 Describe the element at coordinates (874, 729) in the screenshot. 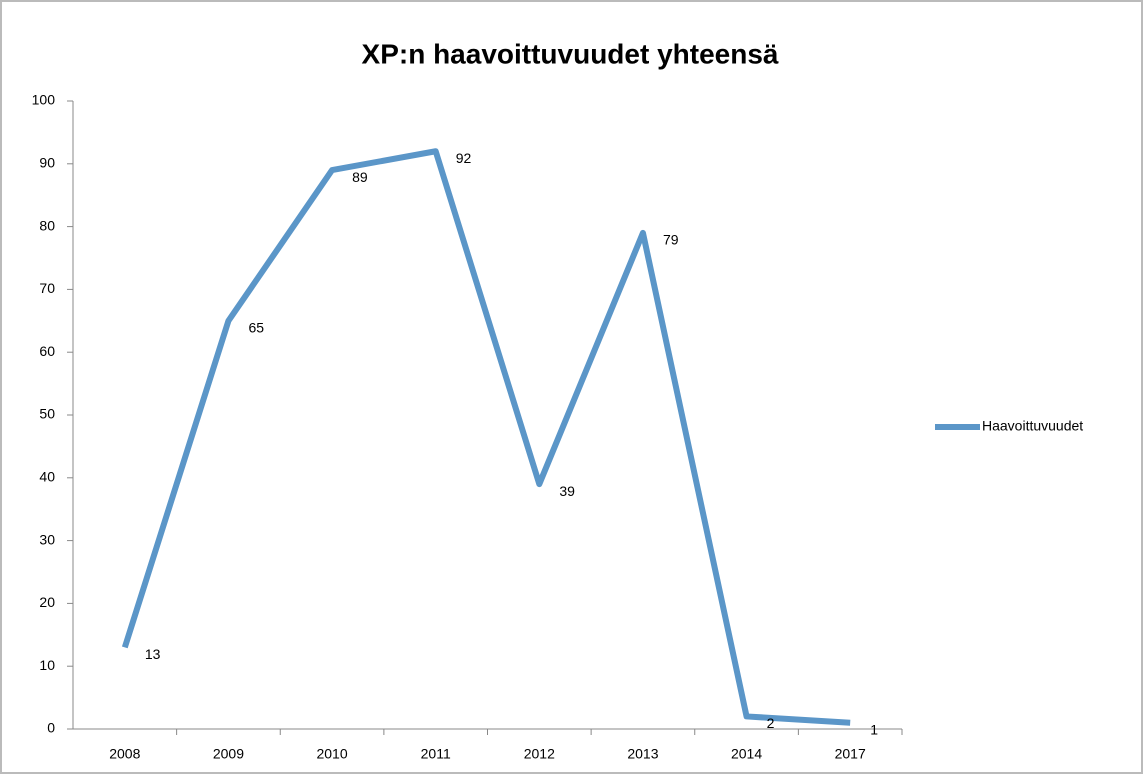

I see `data-label: 1` at that location.